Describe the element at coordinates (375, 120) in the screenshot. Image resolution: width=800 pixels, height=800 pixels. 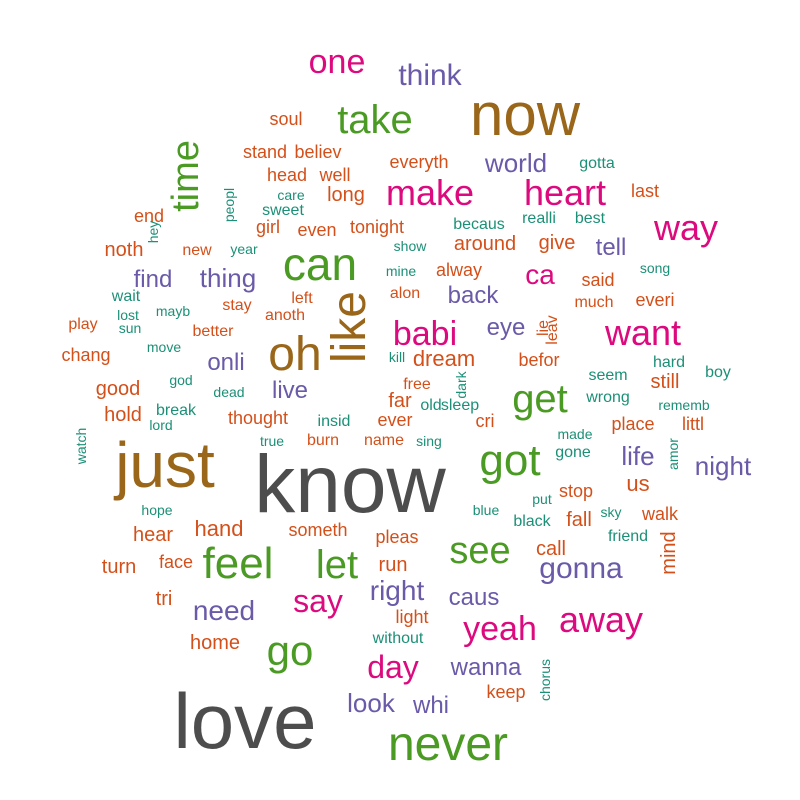
I see `word-take: take` at that location.